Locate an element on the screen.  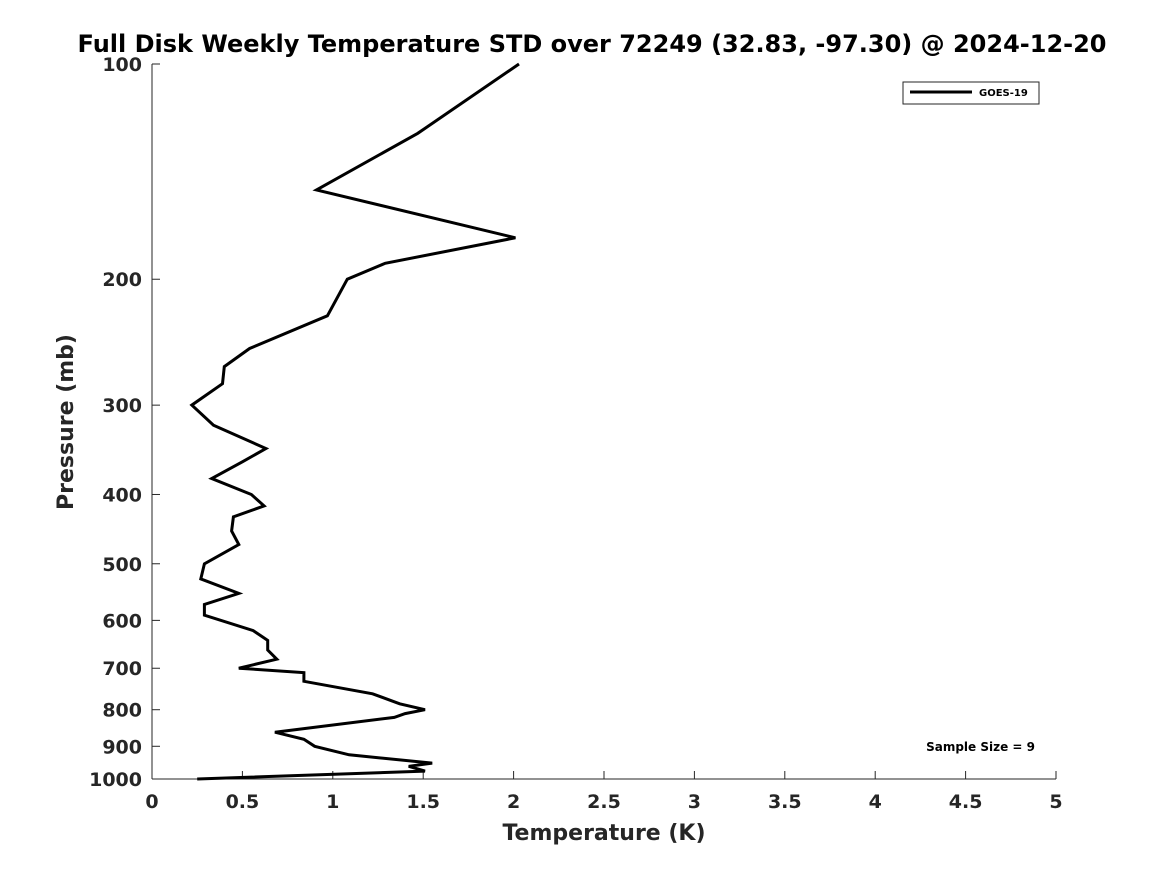
x-tick-label: 4 is located at coordinates (875, 802).